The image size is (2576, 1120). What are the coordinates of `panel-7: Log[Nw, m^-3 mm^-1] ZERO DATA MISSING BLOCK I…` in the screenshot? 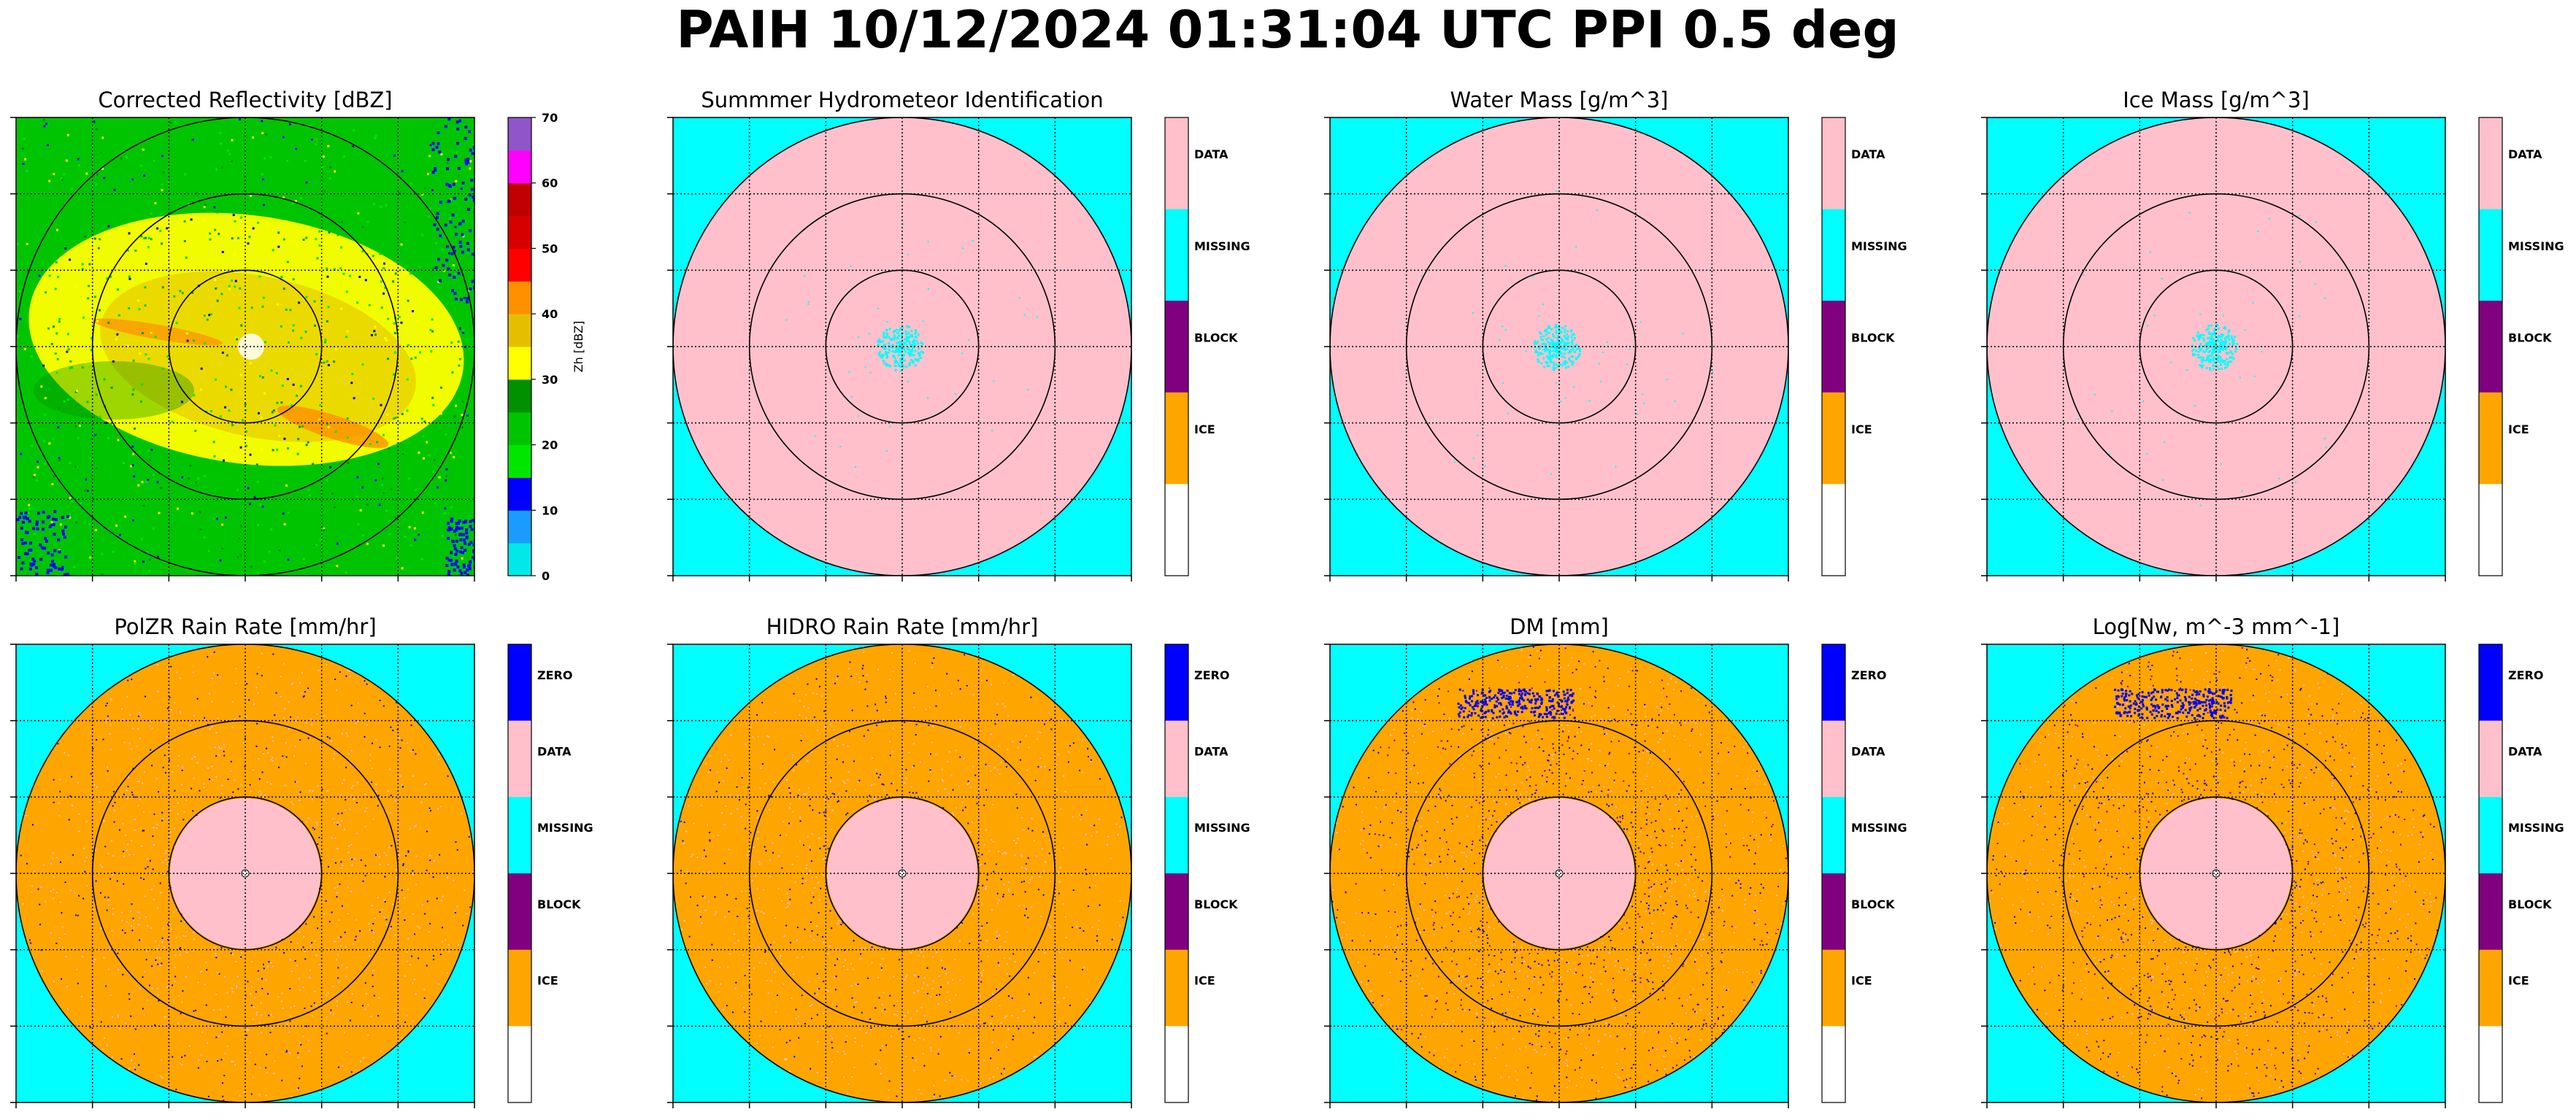 It's located at (2272, 861).